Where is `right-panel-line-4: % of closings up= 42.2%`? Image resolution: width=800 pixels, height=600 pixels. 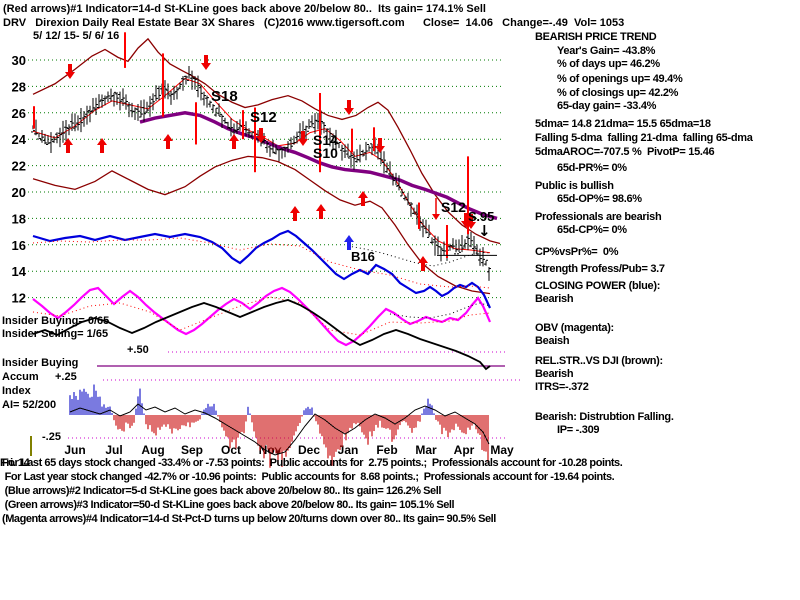
right-panel-line-4: % of closings up= 42.2% is located at coordinates (618, 93).